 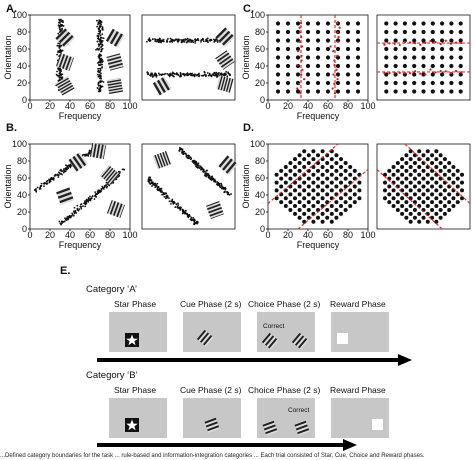 What do you see at coordinates (70, 106) in the screenshot?
I see `x-tick-label: 40` at bounding box center [70, 106].